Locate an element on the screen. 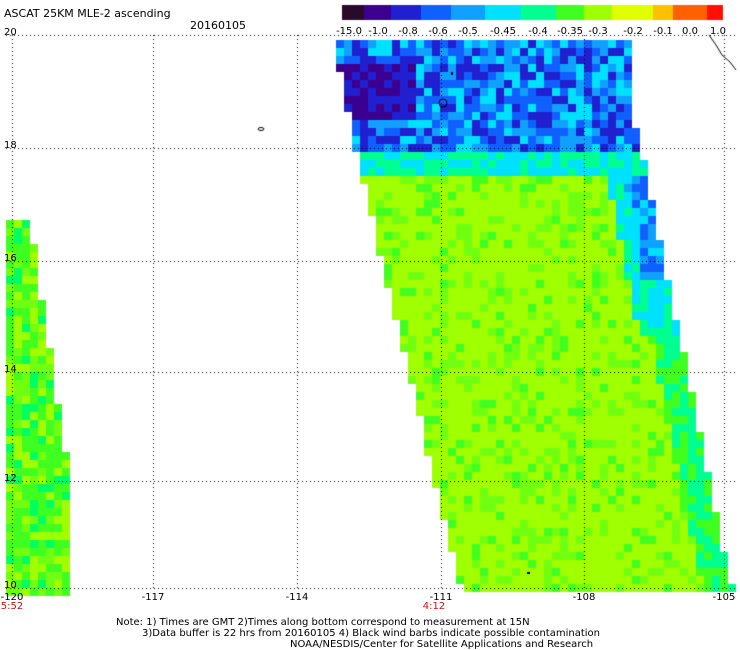 This screenshot has width=740, height=650. lat-label: 18 is located at coordinates (10, 145).